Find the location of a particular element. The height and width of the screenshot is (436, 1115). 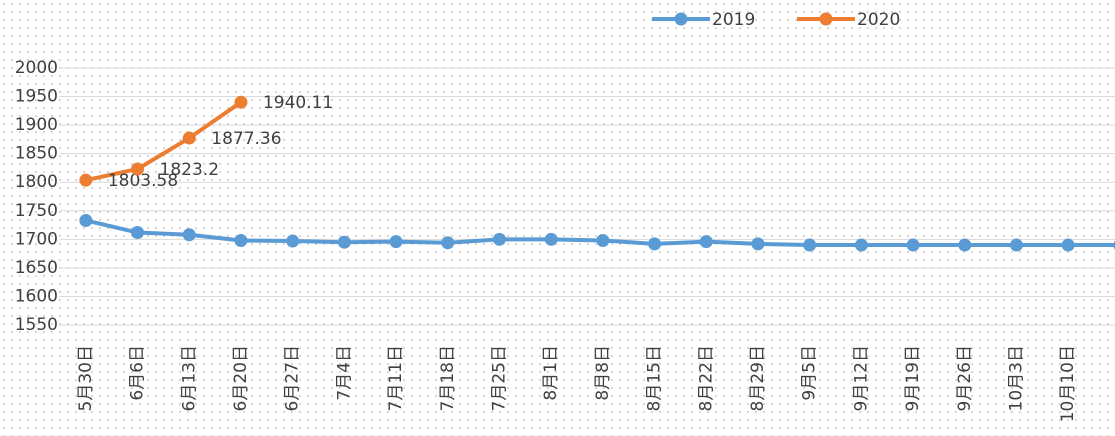

x-tick-label: 8月15日 is located at coordinates (655, 378).